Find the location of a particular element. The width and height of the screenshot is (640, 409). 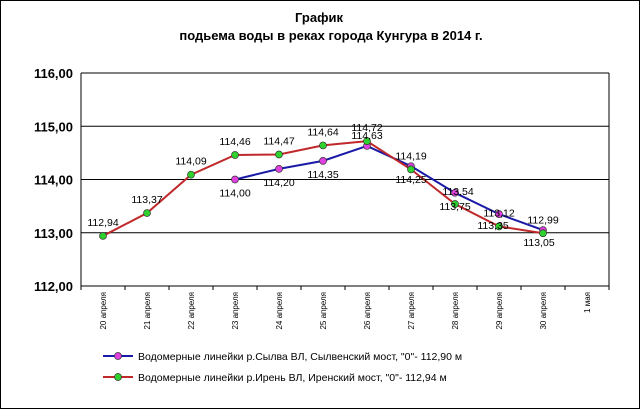

series-0-data-label-10: 113,05 is located at coordinates (538, 243).